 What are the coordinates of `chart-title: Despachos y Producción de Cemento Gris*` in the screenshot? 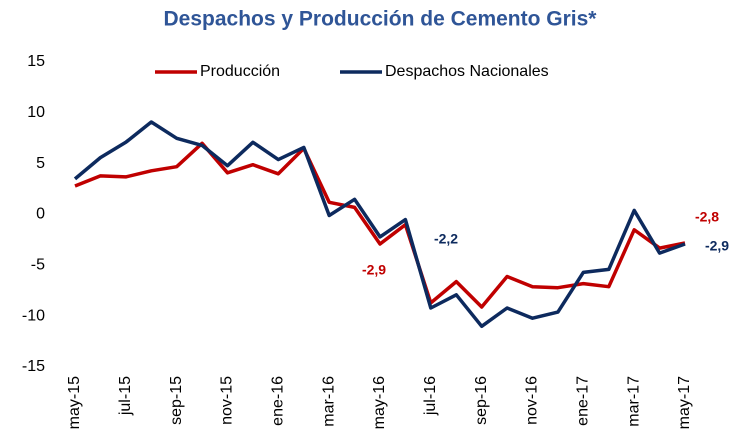 It's located at (381, 19).